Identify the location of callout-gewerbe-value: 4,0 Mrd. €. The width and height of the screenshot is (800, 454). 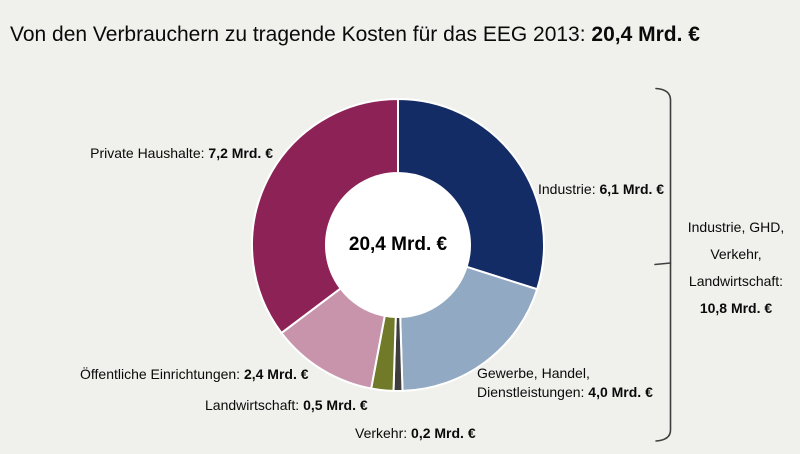
(620, 392).